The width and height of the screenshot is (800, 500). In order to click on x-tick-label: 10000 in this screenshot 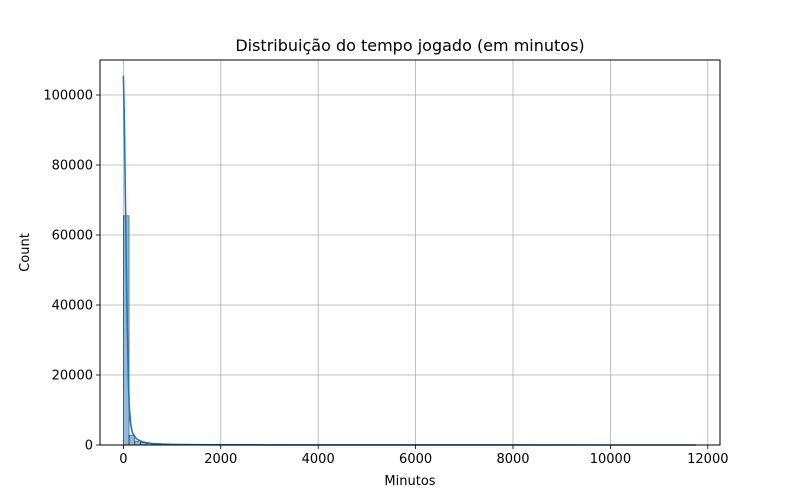, I will do `click(610, 459)`.